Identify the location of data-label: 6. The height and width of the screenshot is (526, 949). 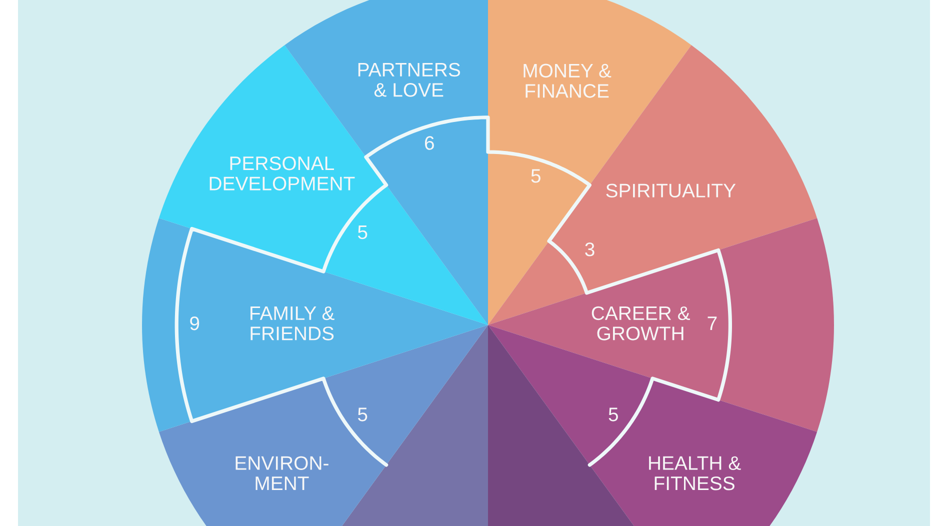
(429, 143).